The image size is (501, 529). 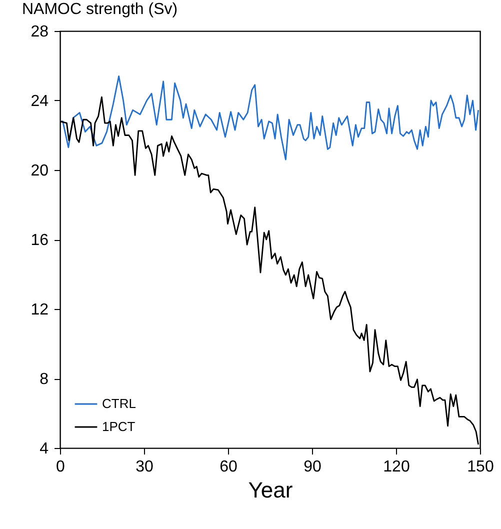 What do you see at coordinates (119, 403) in the screenshot?
I see `legend-label: CTRL` at bounding box center [119, 403].